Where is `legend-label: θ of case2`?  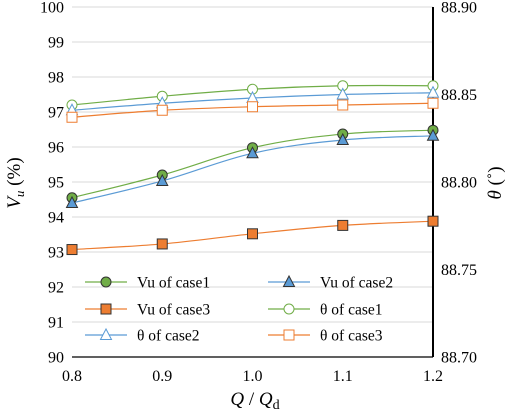 legend-label: θ of case2 is located at coordinates (168, 336).